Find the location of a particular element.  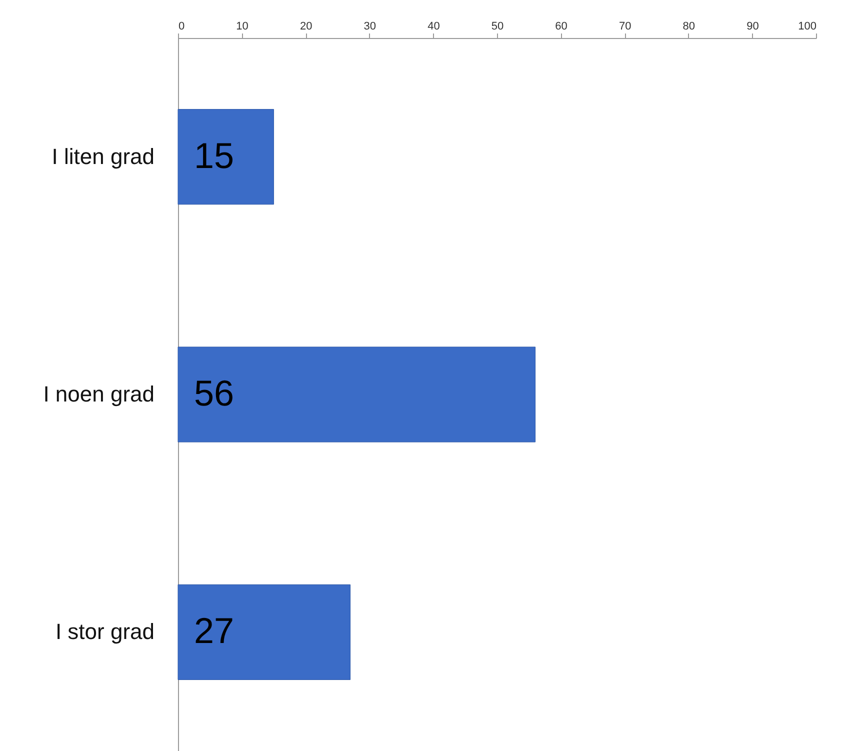

y-tick-label: I liten grad is located at coordinates (103, 156).